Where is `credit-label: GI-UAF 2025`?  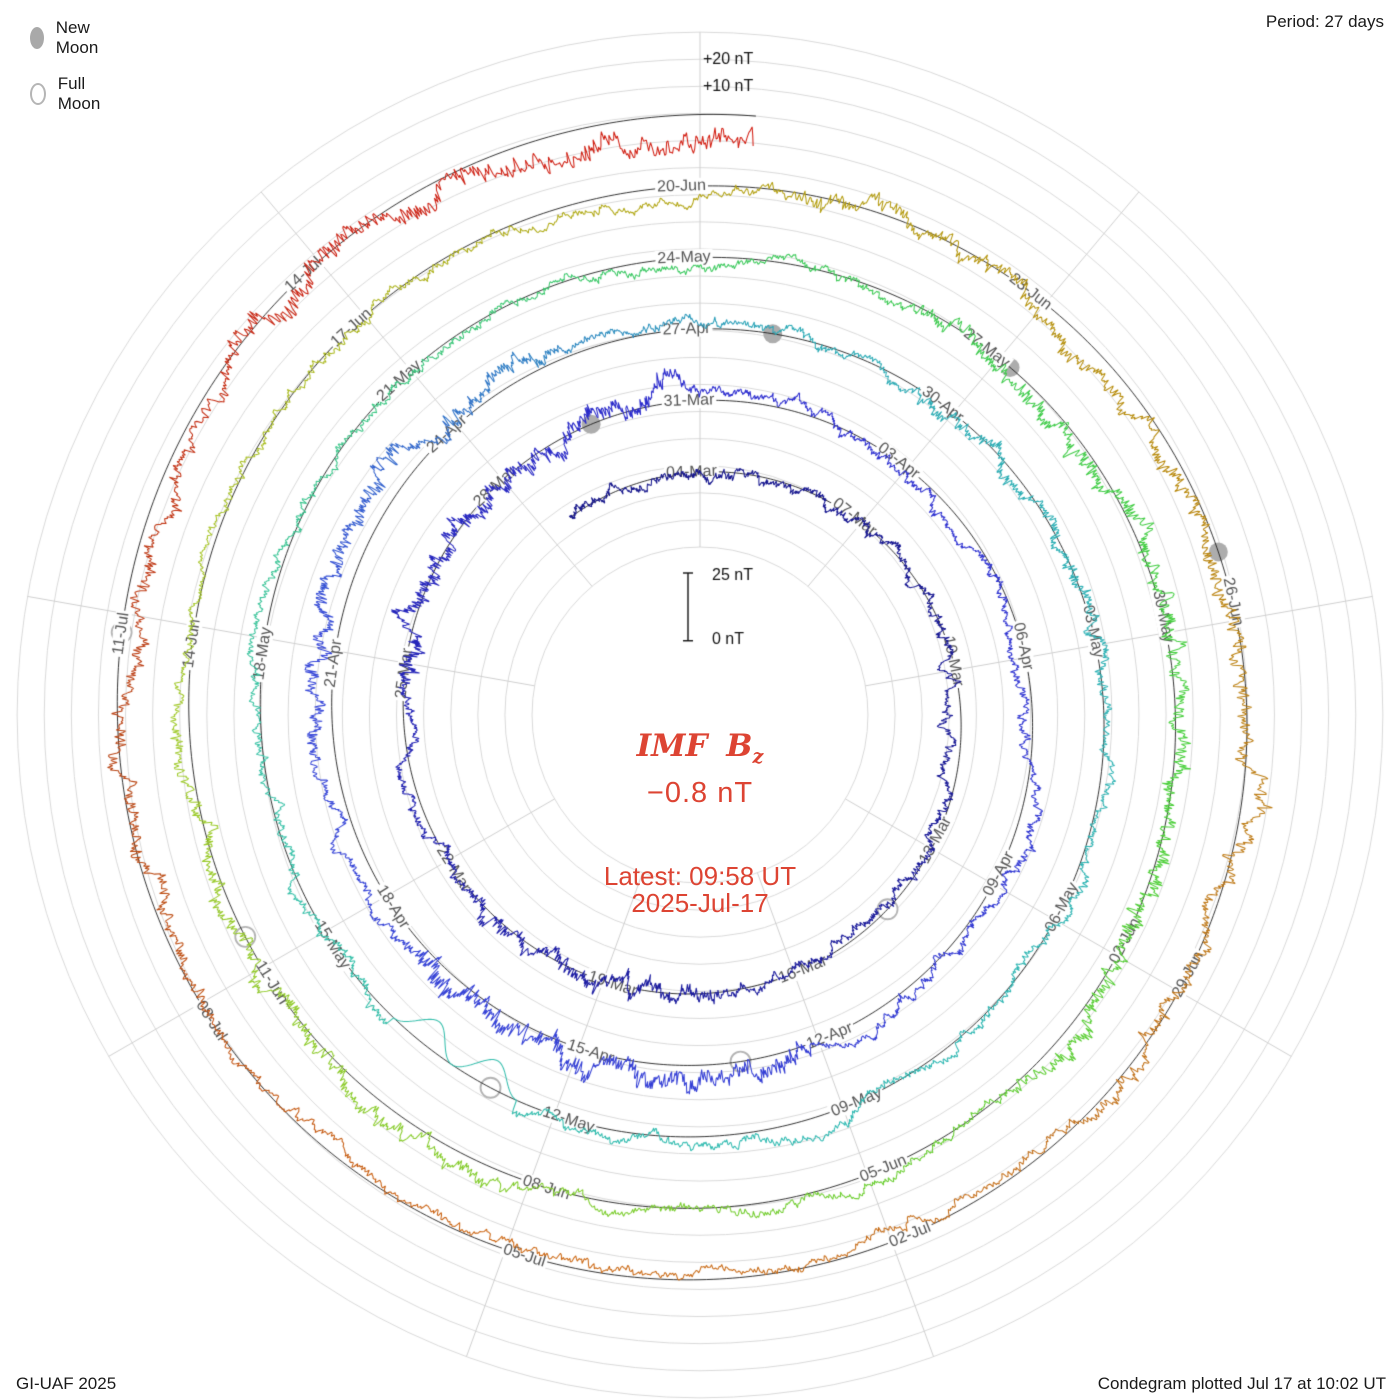 credit-label: GI-UAF 2025 is located at coordinates (66, 1383).